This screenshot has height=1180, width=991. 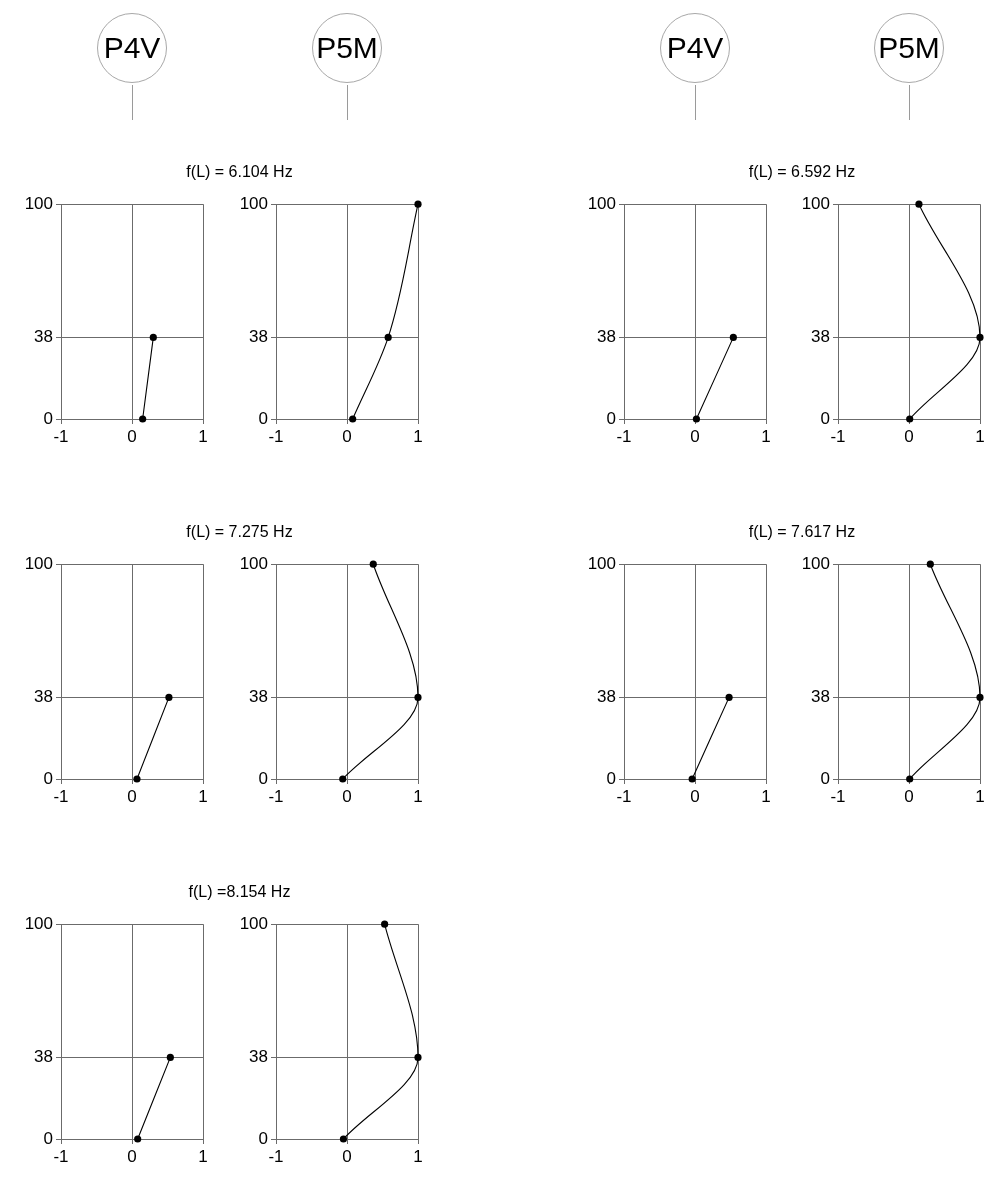 What do you see at coordinates (239, 172) in the screenshot?
I see `text: f(L) = 6.104 Hz` at bounding box center [239, 172].